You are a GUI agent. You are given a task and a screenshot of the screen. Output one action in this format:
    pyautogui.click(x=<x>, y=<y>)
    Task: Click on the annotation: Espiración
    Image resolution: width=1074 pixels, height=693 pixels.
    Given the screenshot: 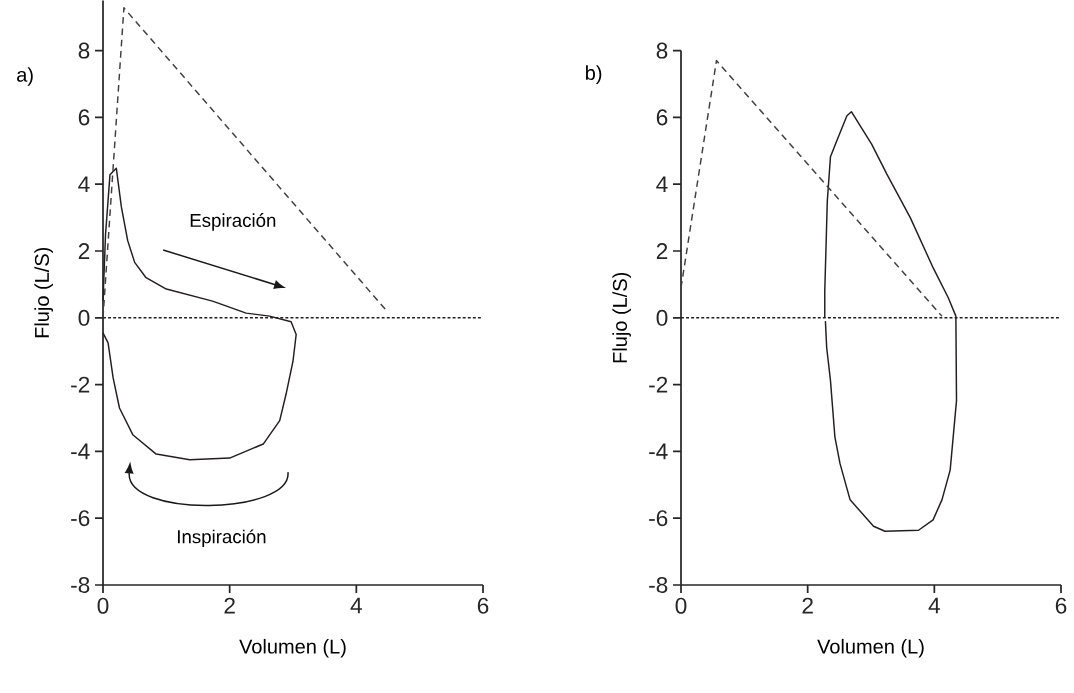 What is the action you would take?
    pyautogui.click(x=233, y=222)
    